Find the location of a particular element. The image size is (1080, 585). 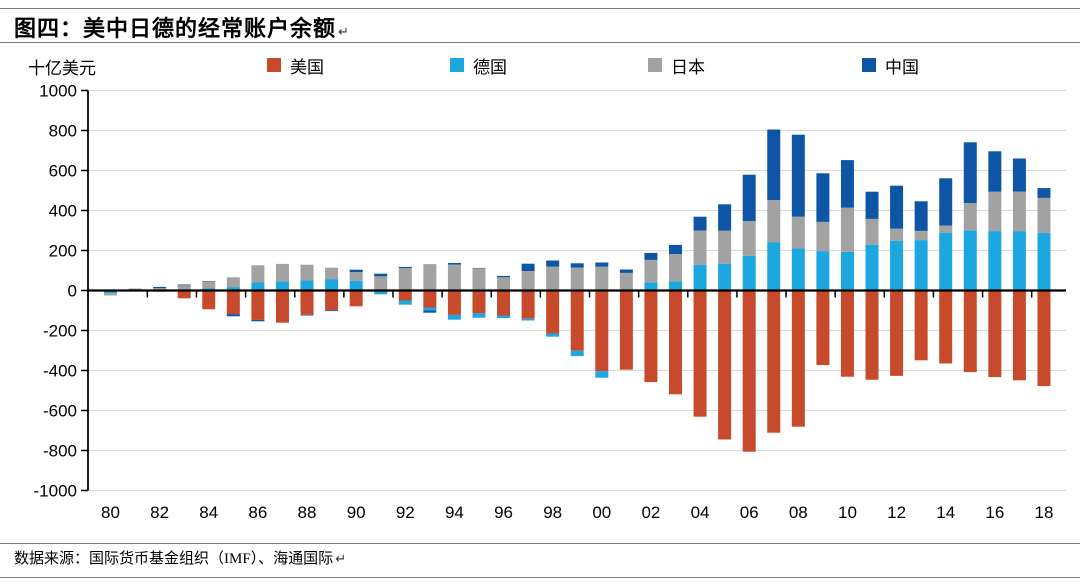

x-tick-label: 82 is located at coordinates (159, 512).